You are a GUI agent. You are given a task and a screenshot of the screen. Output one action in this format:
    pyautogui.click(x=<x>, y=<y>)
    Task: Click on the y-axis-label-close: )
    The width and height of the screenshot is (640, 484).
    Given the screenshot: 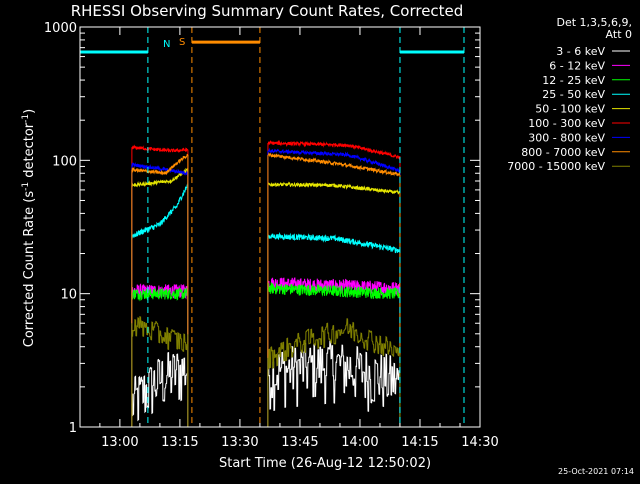 What is the action you would take?
    pyautogui.click(x=29, y=111)
    